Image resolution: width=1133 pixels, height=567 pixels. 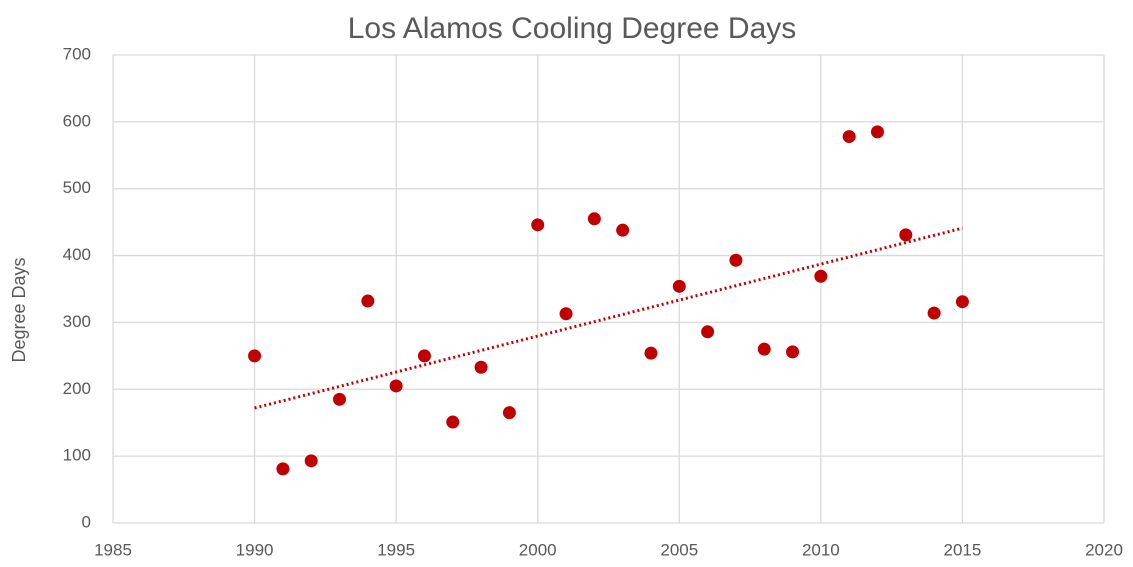 I want to click on x-tick-label: 2020, so click(x=1104, y=549).